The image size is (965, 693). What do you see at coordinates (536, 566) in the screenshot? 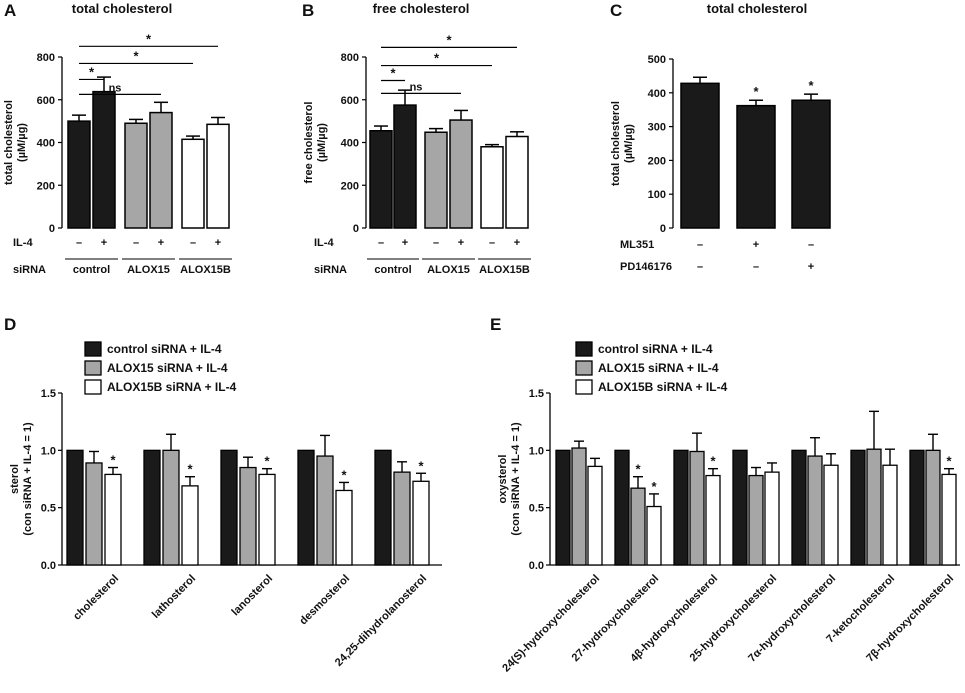
I see `y-tick-label: 0.0` at bounding box center [536, 566].